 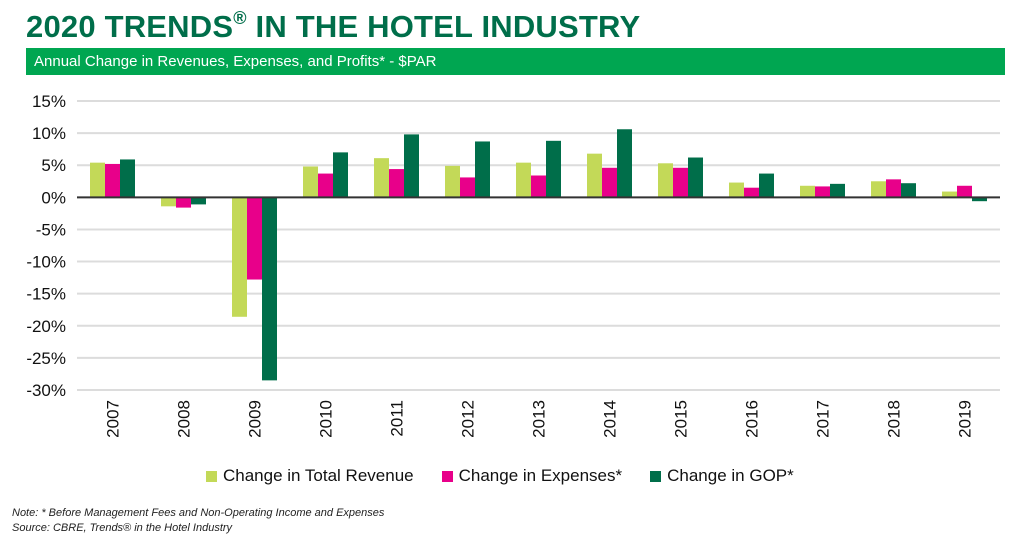 What do you see at coordinates (752, 419) in the screenshot?
I see `x-tick-label: 2016` at bounding box center [752, 419].